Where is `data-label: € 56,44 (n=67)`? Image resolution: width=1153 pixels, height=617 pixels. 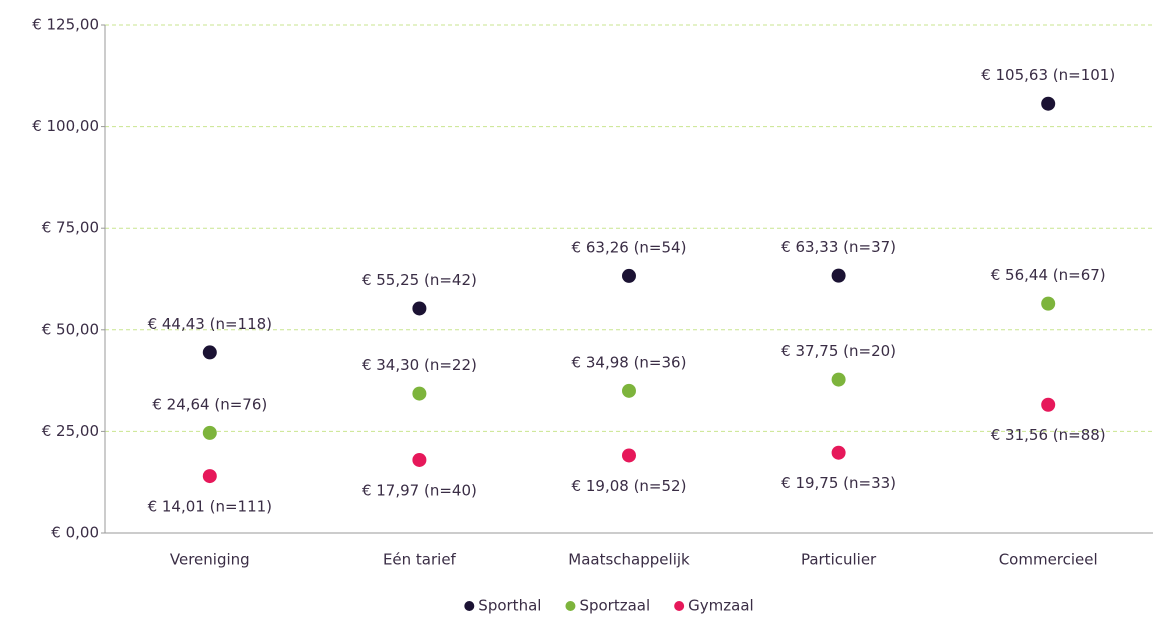
data-label: € 56,44 (n=67) is located at coordinates (1048, 275).